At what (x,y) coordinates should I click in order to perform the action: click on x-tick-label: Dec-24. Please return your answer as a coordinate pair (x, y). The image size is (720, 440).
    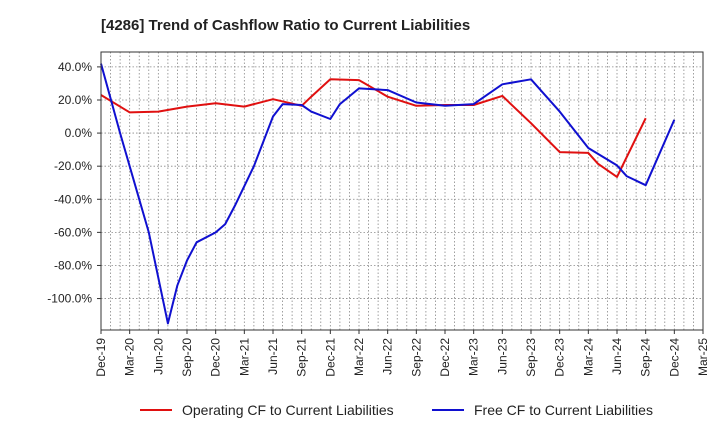
    Looking at the image, I should click on (674, 357).